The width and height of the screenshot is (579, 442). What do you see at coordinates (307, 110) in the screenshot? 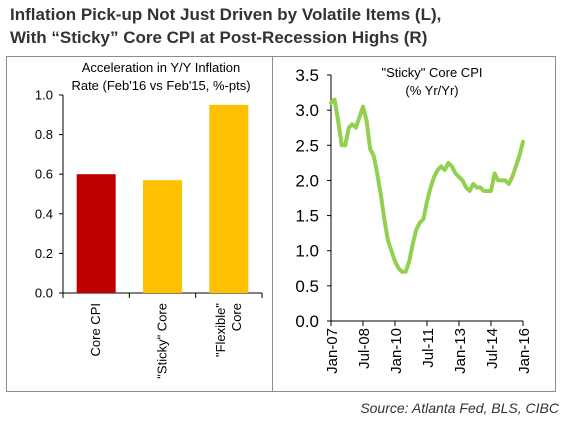
I see `line-y-tick-label: 3.0` at bounding box center [307, 110].